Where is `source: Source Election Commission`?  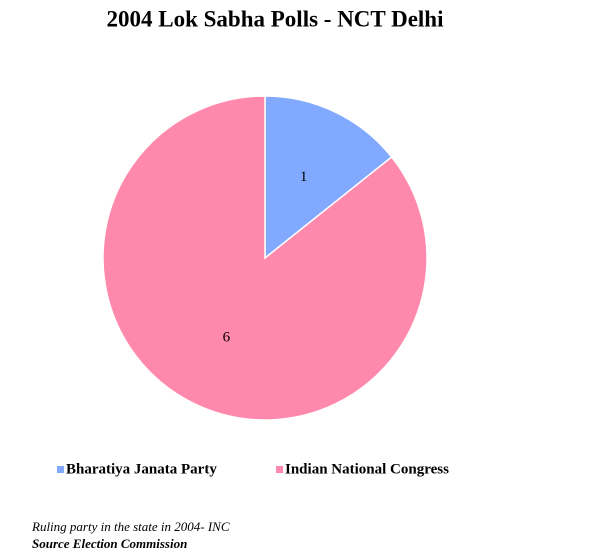 source: Source Election Commission is located at coordinates (109, 543).